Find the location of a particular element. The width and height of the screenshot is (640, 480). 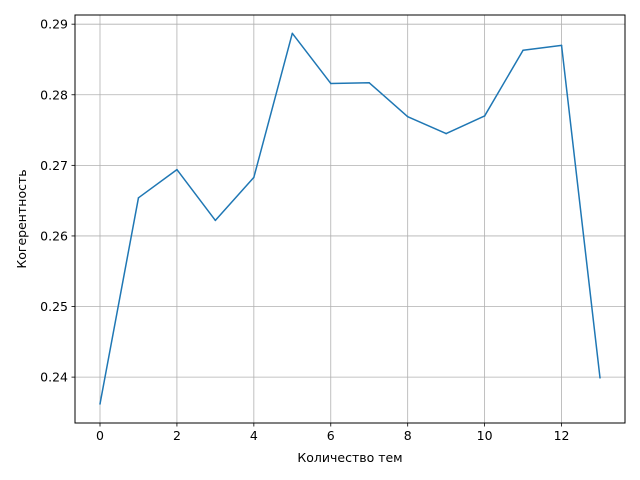

x-tick-label: 6 is located at coordinates (331, 435).